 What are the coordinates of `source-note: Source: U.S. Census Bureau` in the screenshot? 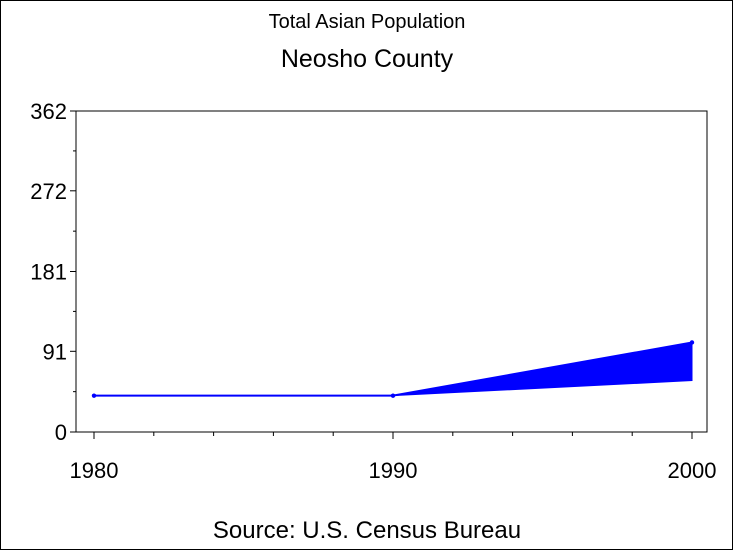 It's located at (367, 530).